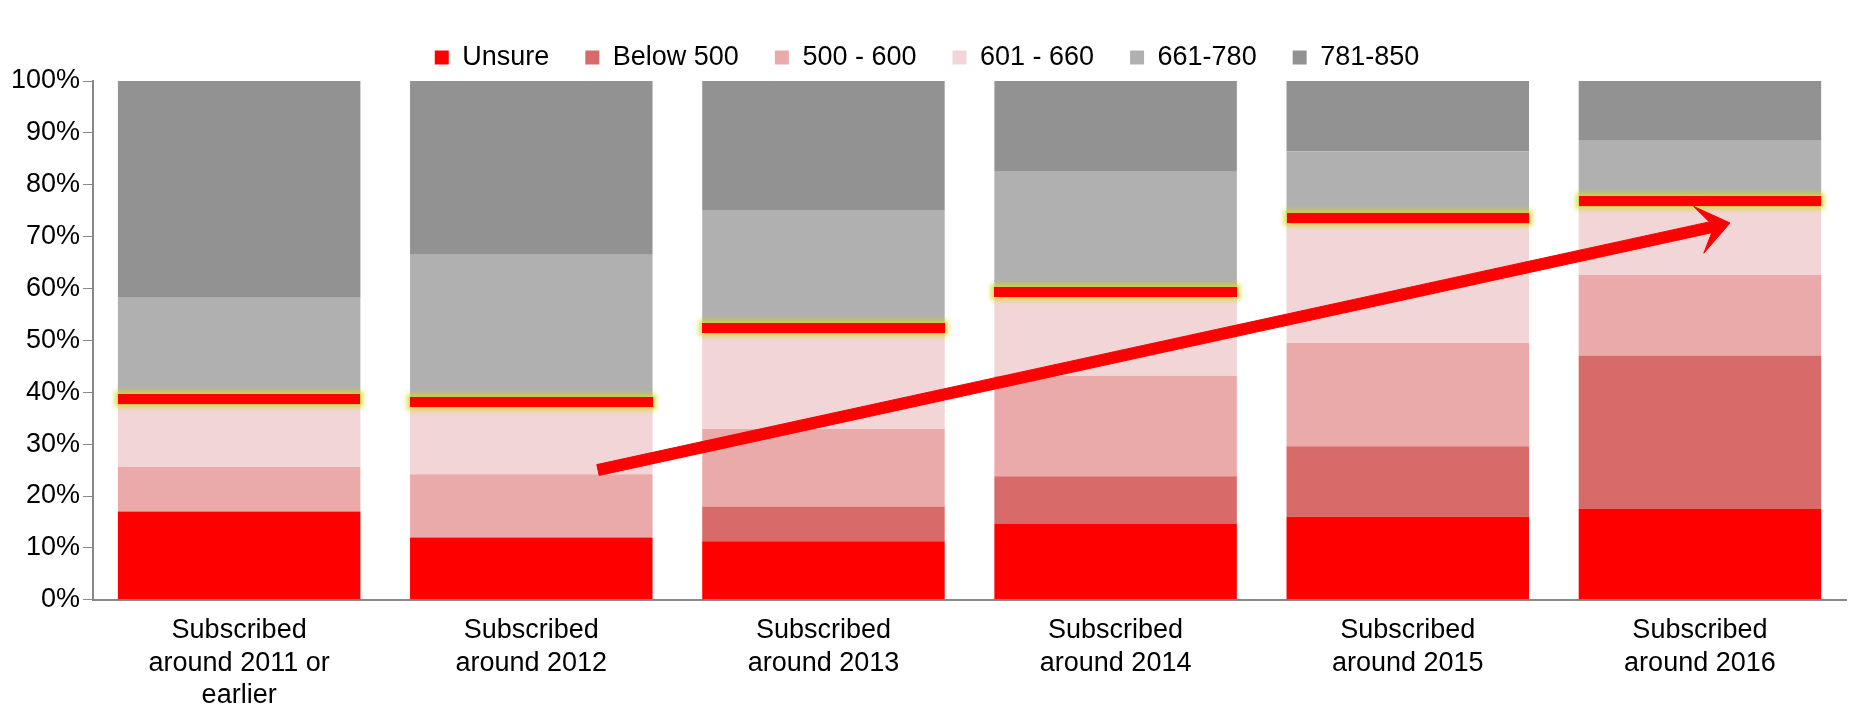 Image resolution: width=1864 pixels, height=723 pixels. What do you see at coordinates (53, 131) in the screenshot?
I see `y-tick-label: 90%` at bounding box center [53, 131].